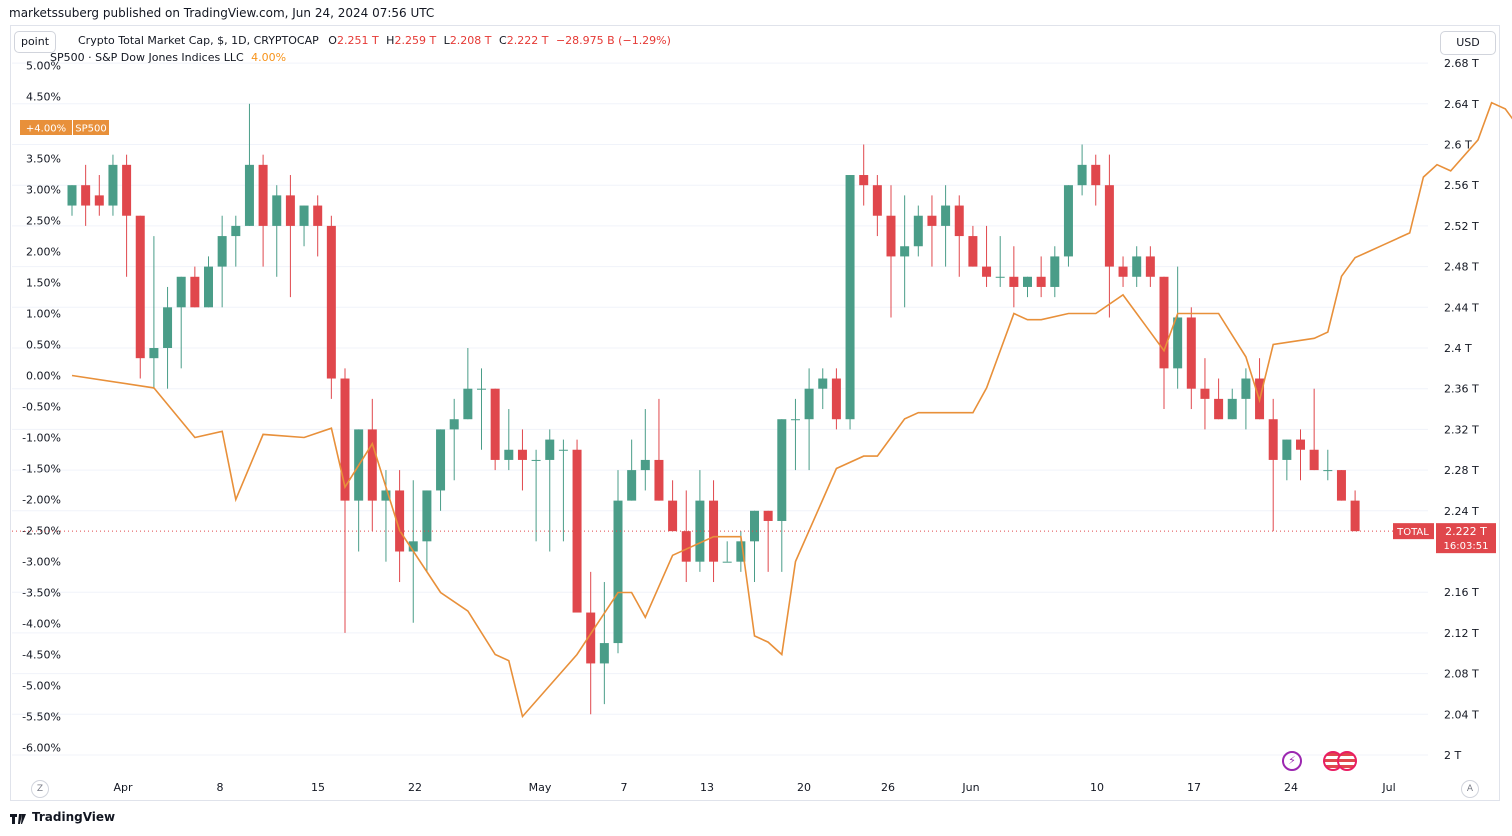  What do you see at coordinates (62, 817) in the screenshot?
I see `footer-brand: TradingView` at bounding box center [62, 817].